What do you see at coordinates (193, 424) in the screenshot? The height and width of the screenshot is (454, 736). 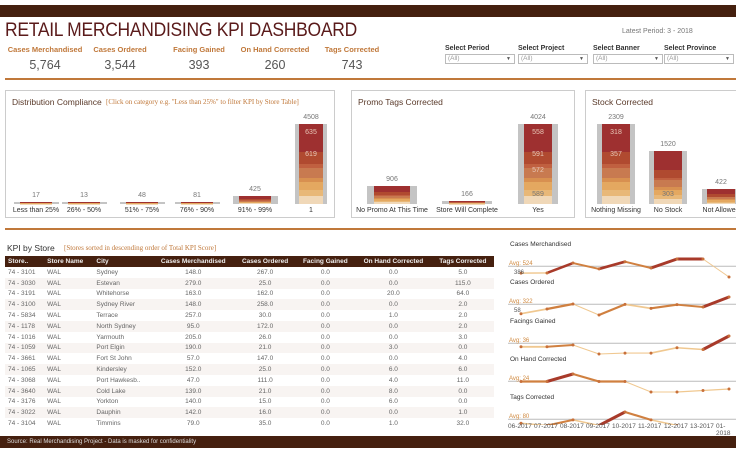 I see `table-cell: 79.0` at bounding box center [193, 424].